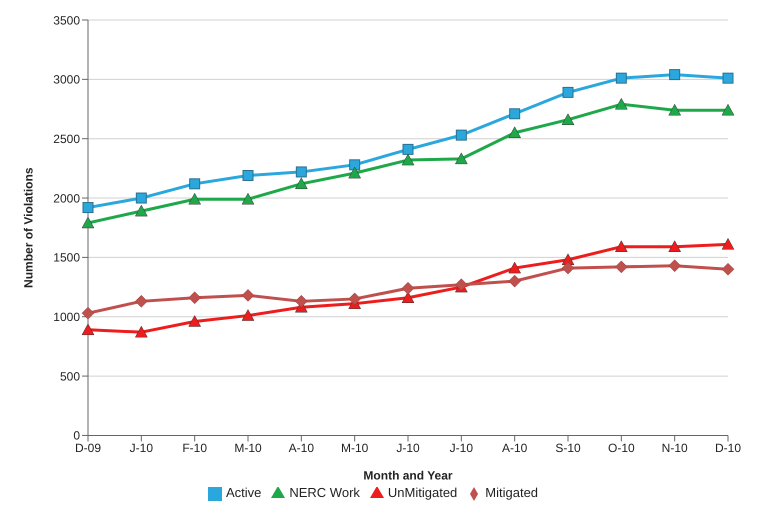 The image size is (757, 514). What do you see at coordinates (195, 447) in the screenshot?
I see `x-tick-label: F-10` at bounding box center [195, 447].